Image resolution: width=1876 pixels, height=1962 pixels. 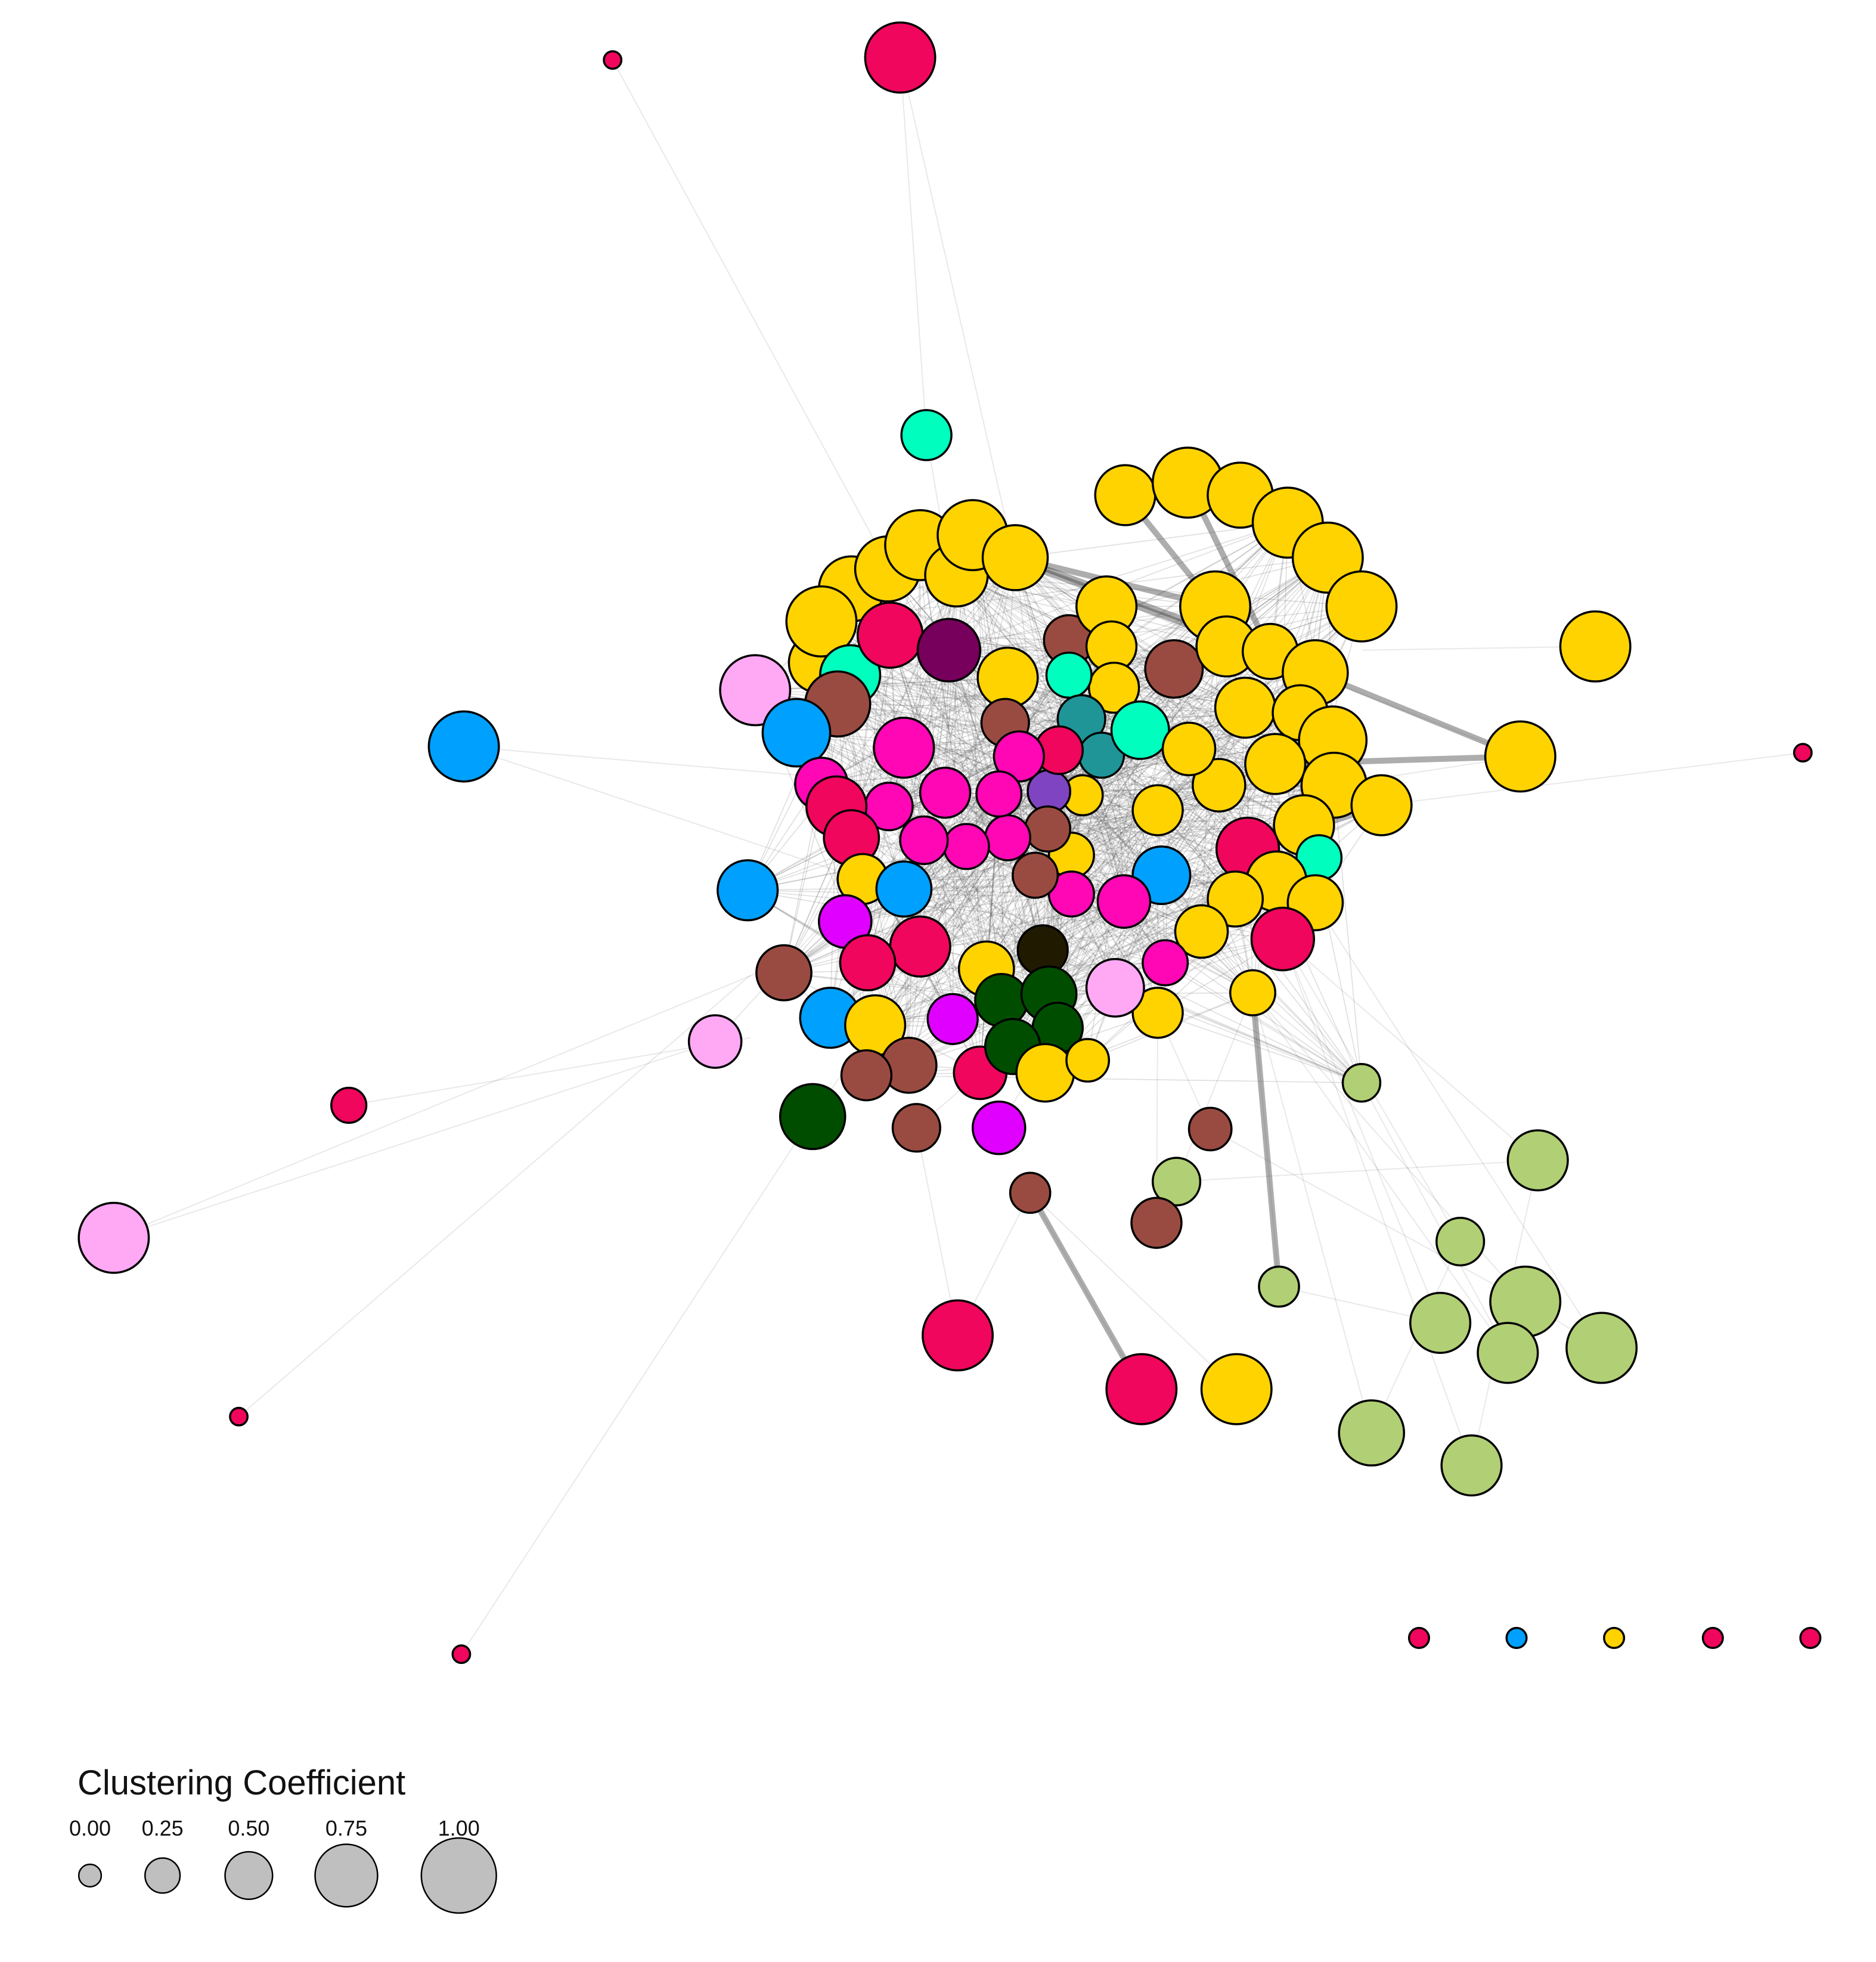 What do you see at coordinates (241, 1782) in the screenshot?
I see `legend-title: Clustering Coefficient` at bounding box center [241, 1782].